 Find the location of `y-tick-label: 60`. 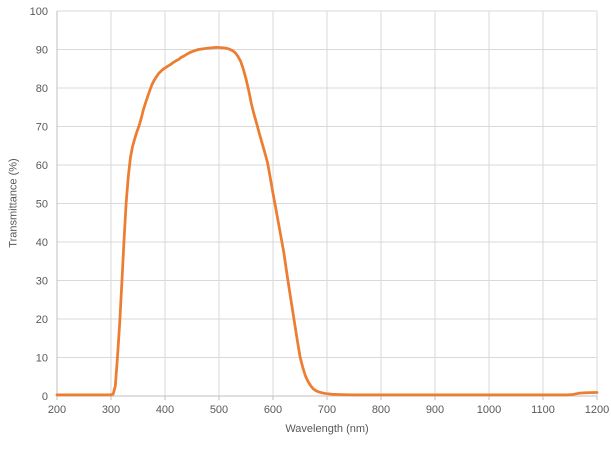

y-tick-label: 60 is located at coordinates (42, 166).